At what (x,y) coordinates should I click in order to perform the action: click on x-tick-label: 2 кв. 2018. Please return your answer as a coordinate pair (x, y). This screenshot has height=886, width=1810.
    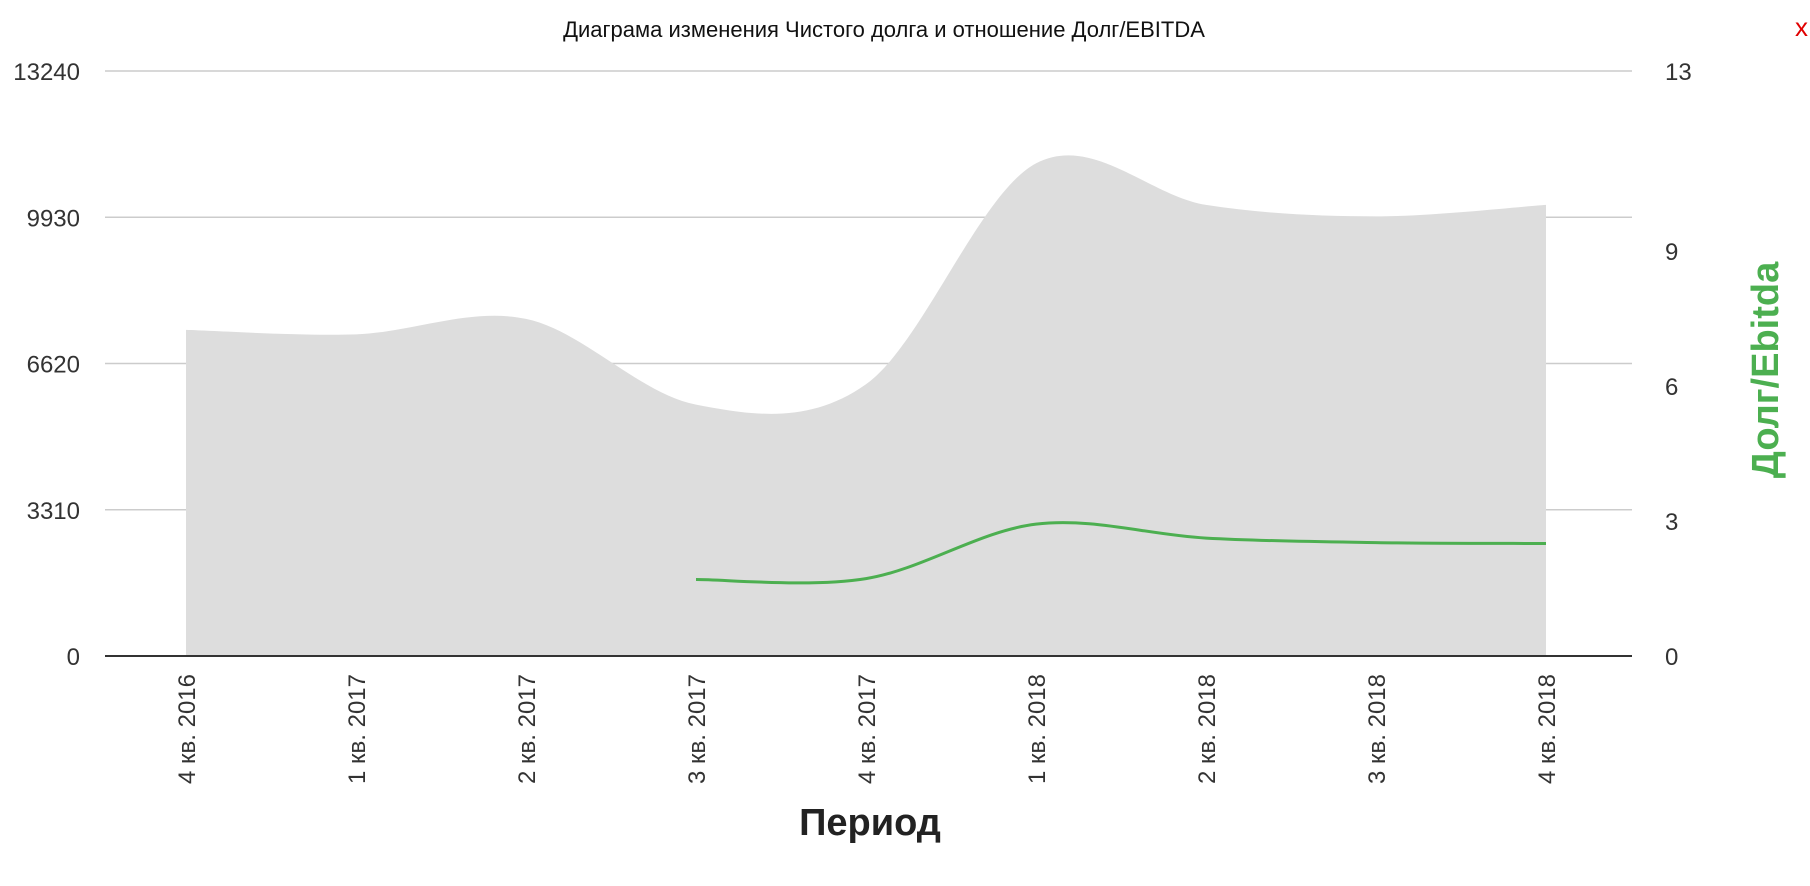
    Looking at the image, I should click on (1207, 729).